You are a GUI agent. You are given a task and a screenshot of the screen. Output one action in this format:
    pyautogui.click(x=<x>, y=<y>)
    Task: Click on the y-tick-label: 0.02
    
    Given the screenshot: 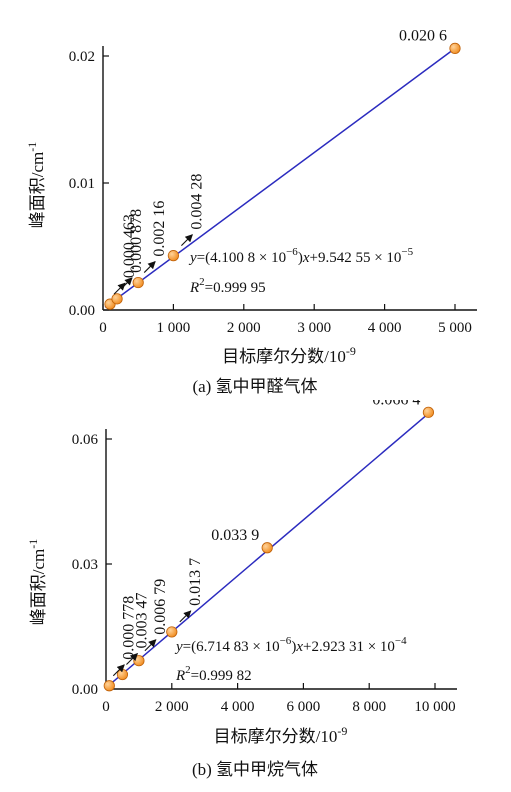 What is the action you would take?
    pyautogui.click(x=82, y=57)
    